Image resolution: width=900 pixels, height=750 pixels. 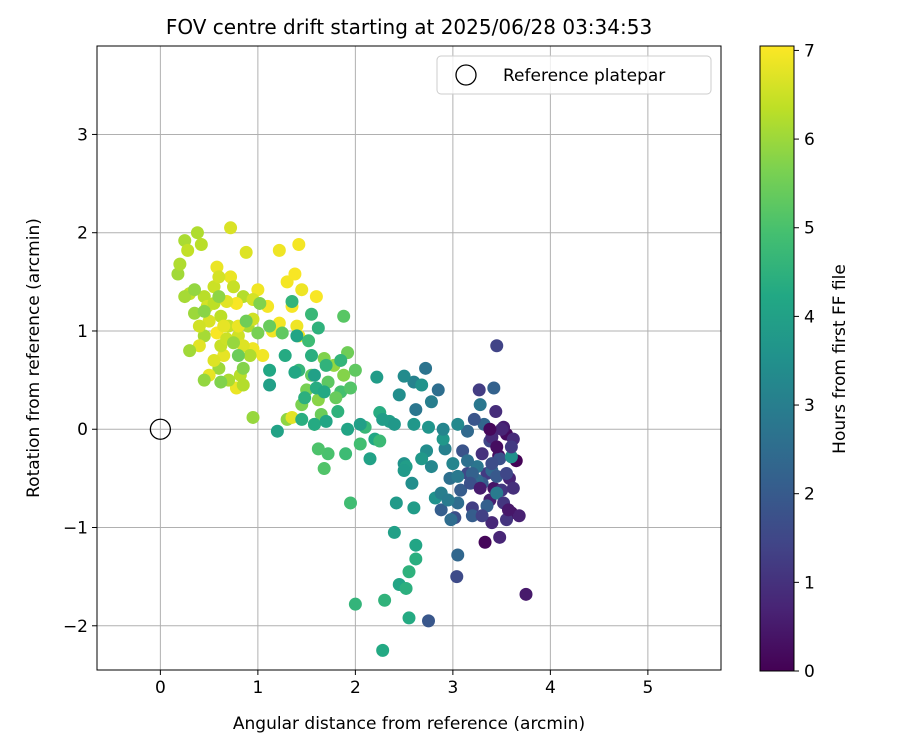 What do you see at coordinates (82, 234) in the screenshot?
I see `y-tick-label: 2` at bounding box center [82, 234].